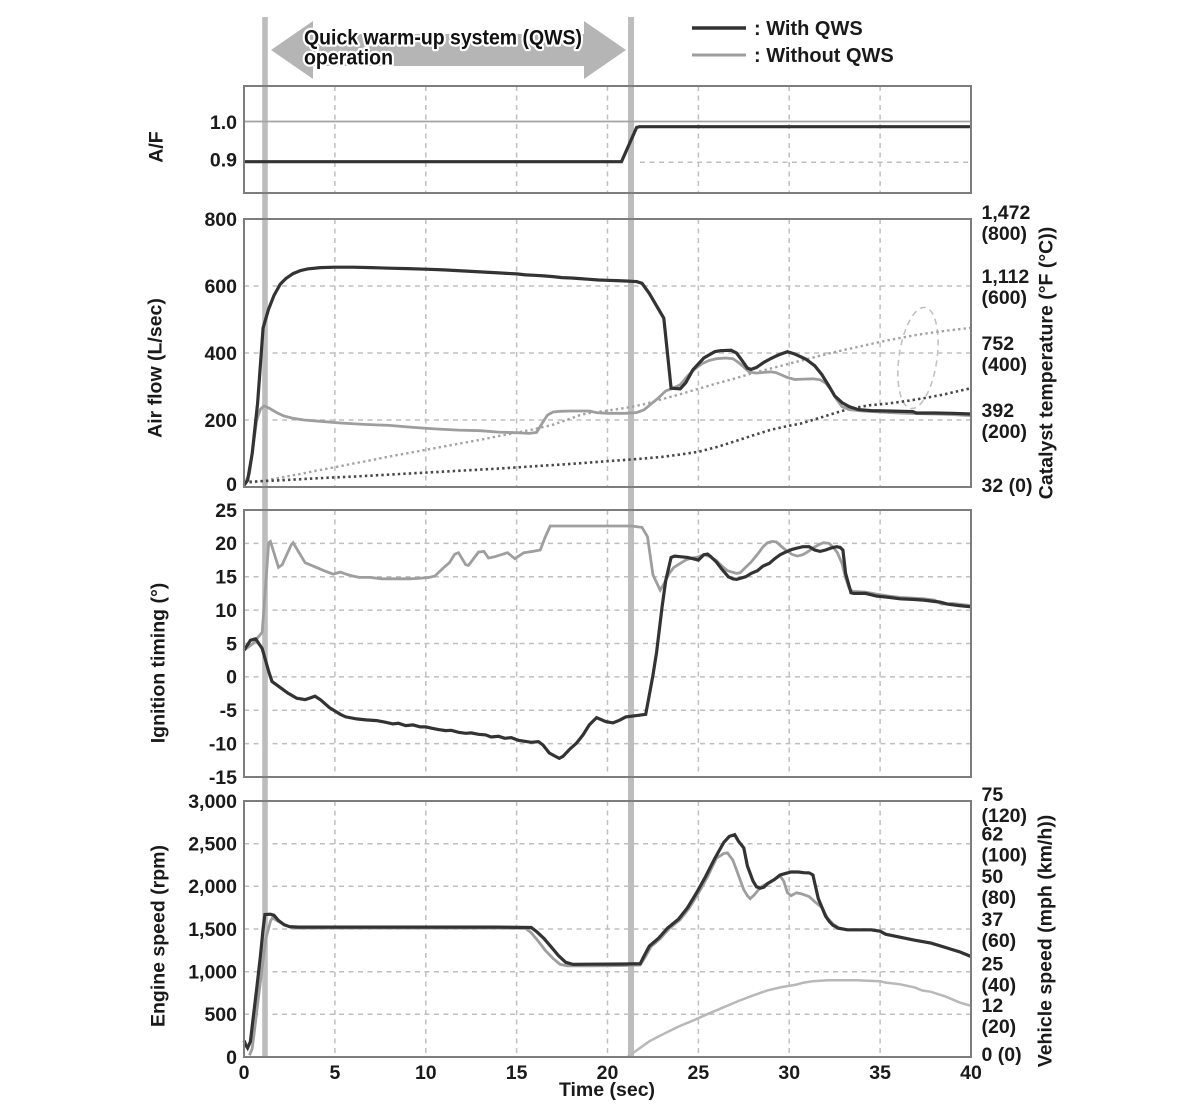 The height and width of the screenshot is (1115, 1200). What do you see at coordinates (824, 56) in the screenshot?
I see `svg-text:: Without QWS: : Without QWS` at bounding box center [824, 56].